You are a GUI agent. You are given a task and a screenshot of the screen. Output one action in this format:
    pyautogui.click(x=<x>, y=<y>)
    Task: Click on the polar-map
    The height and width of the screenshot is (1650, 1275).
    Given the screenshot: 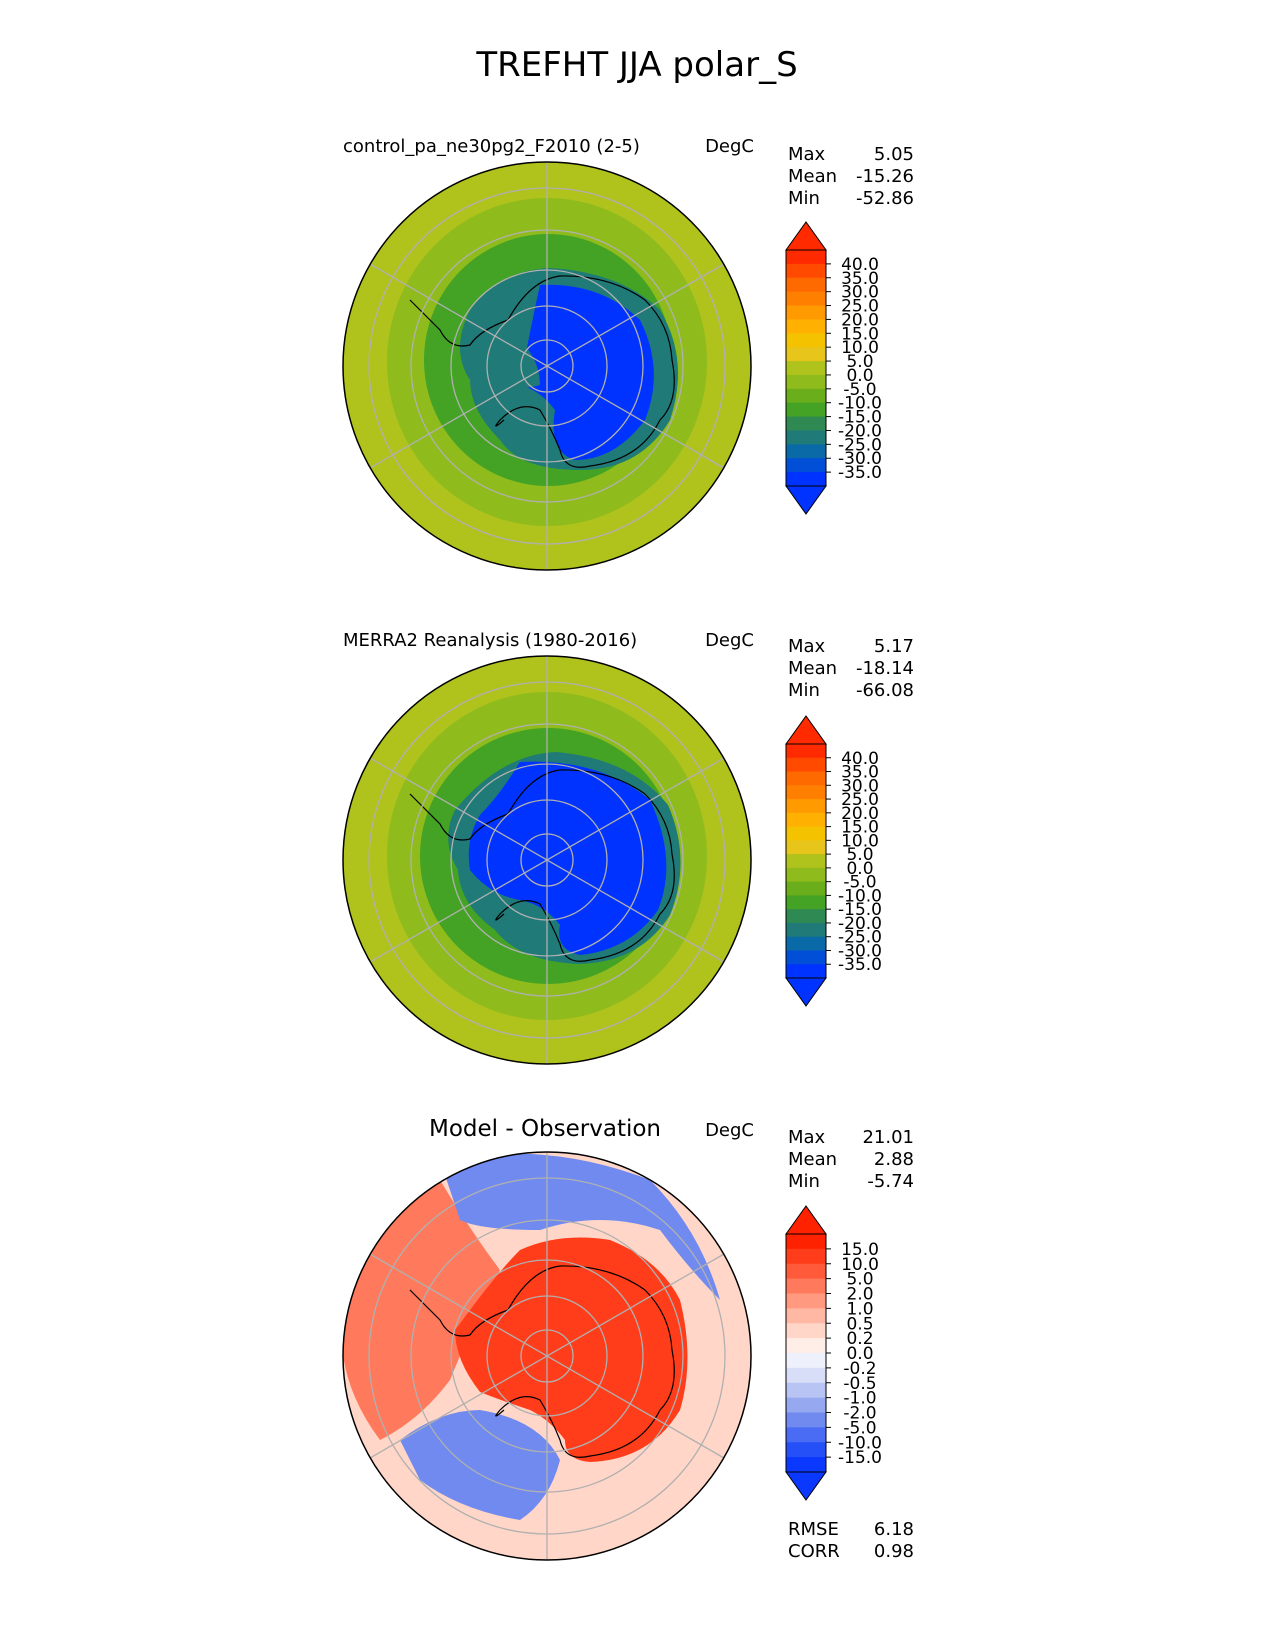 What is the action you would take?
    pyautogui.click(x=547, y=366)
    